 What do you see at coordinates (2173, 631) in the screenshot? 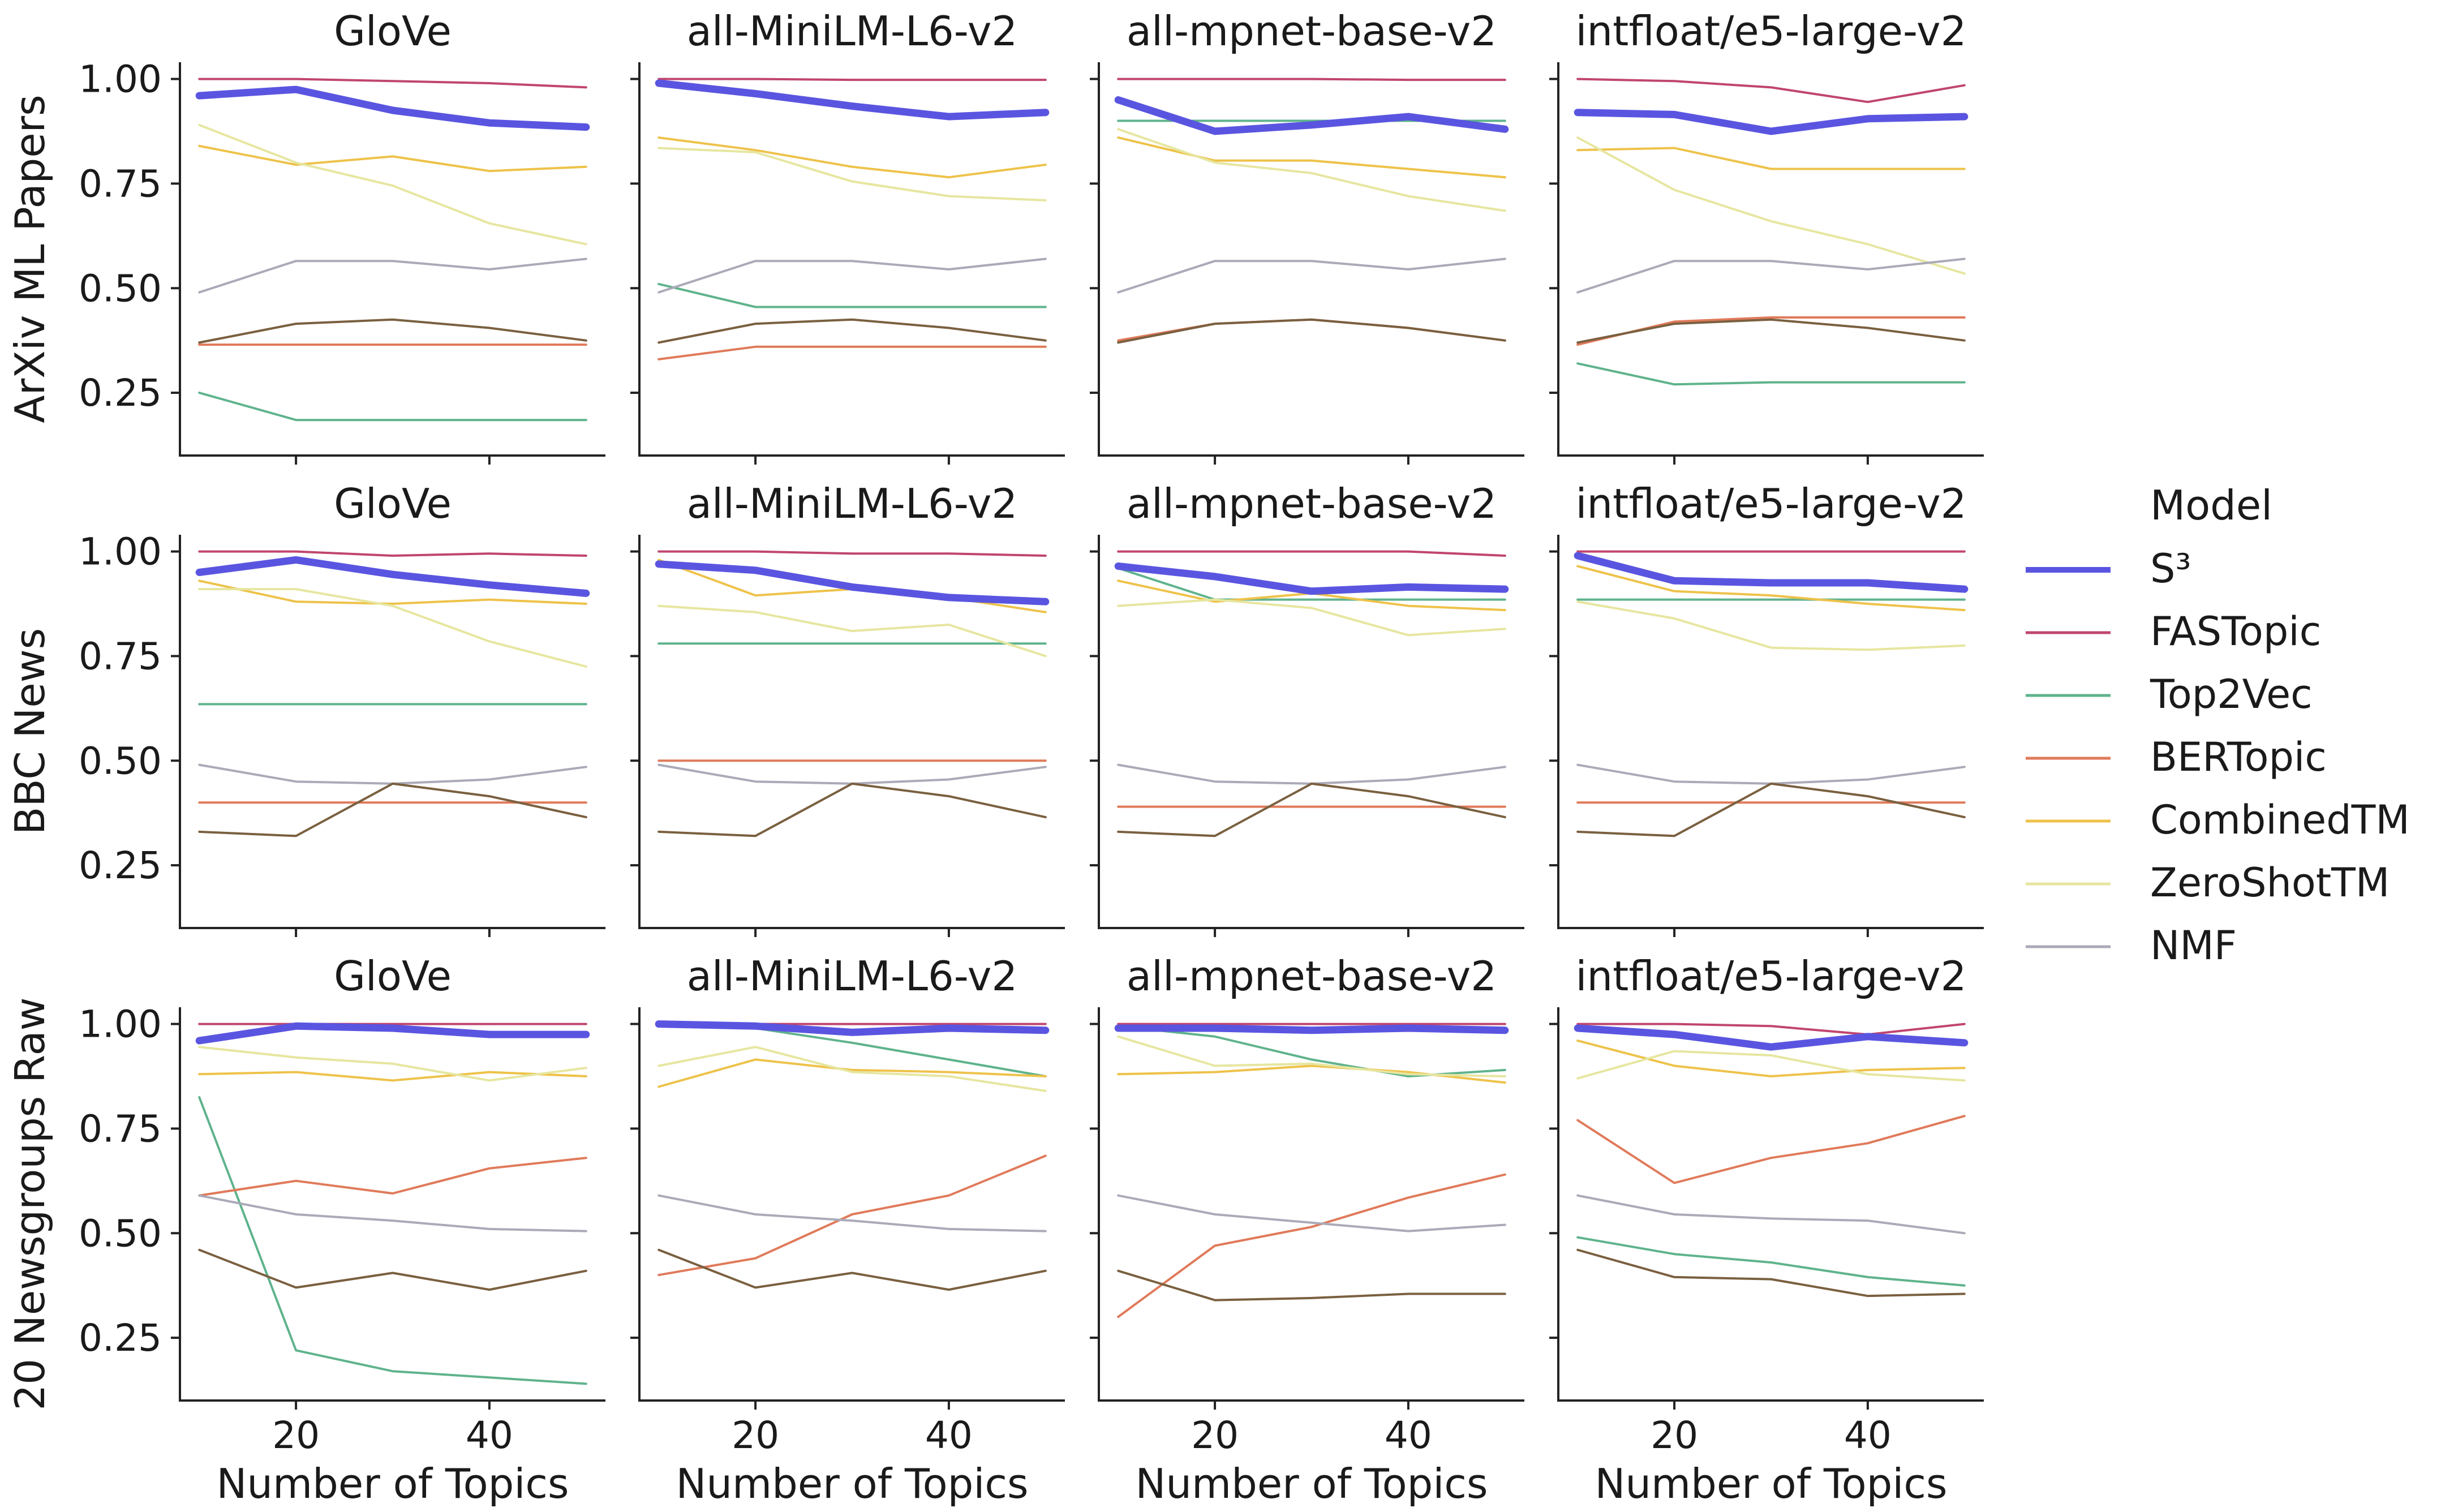
I see `legend-item-fastopic: FASTopic` at bounding box center [2173, 631].